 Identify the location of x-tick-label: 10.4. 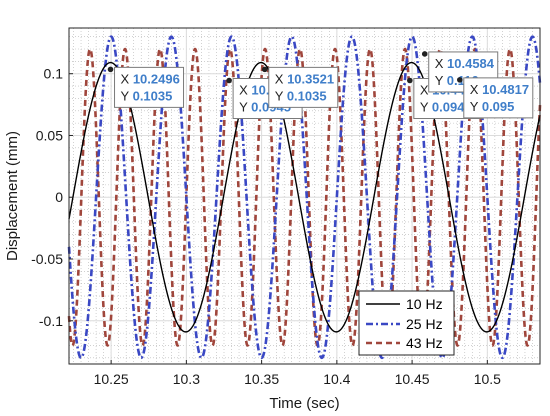
(336, 379).